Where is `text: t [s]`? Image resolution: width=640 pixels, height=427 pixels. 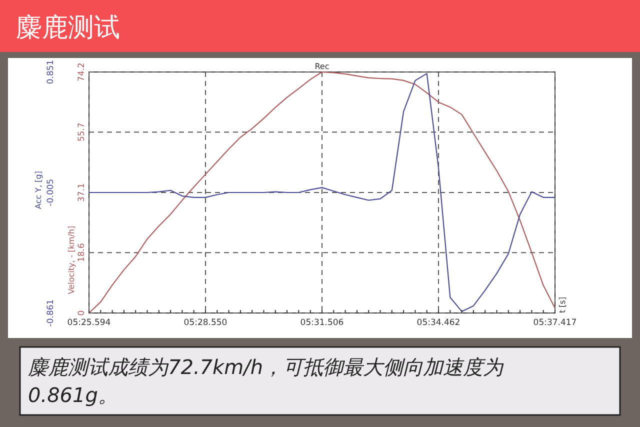
text: t [s] is located at coordinates (562, 304).